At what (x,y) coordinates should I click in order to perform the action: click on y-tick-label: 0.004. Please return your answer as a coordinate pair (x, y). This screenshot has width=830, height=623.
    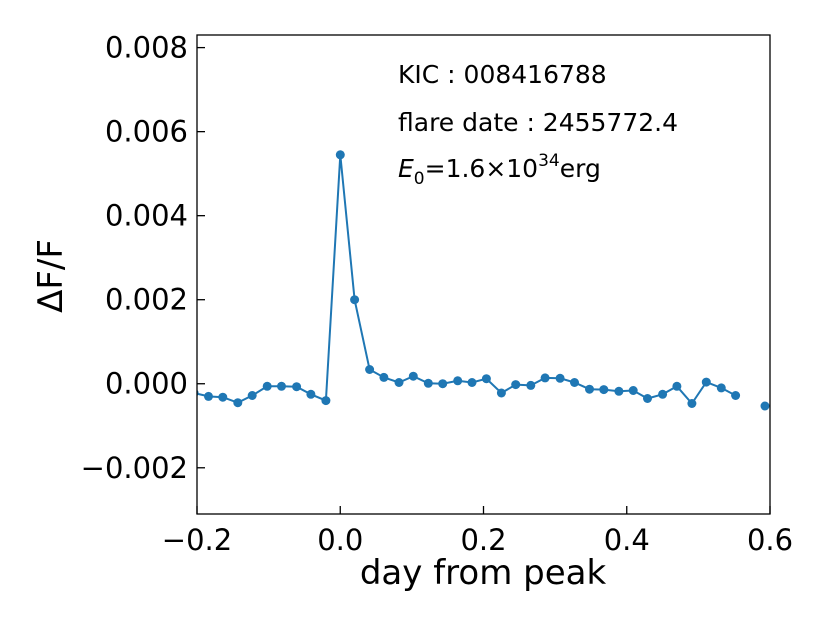
    Looking at the image, I should click on (146, 216).